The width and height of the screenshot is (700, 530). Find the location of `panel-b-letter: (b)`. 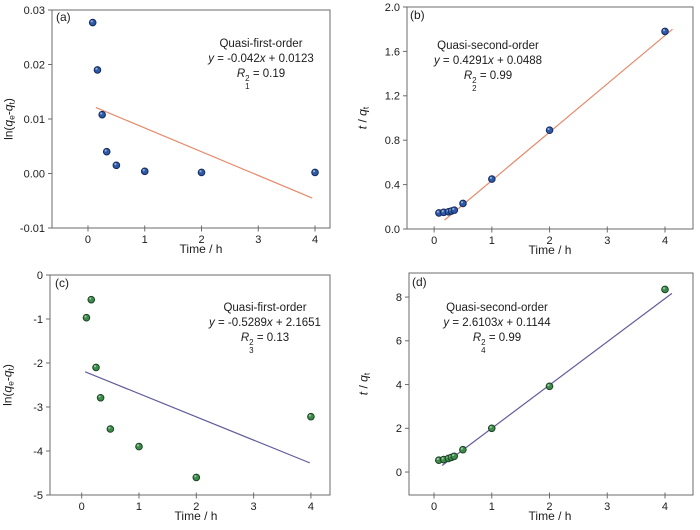

panel-b-letter: (b) is located at coordinates (417, 15).